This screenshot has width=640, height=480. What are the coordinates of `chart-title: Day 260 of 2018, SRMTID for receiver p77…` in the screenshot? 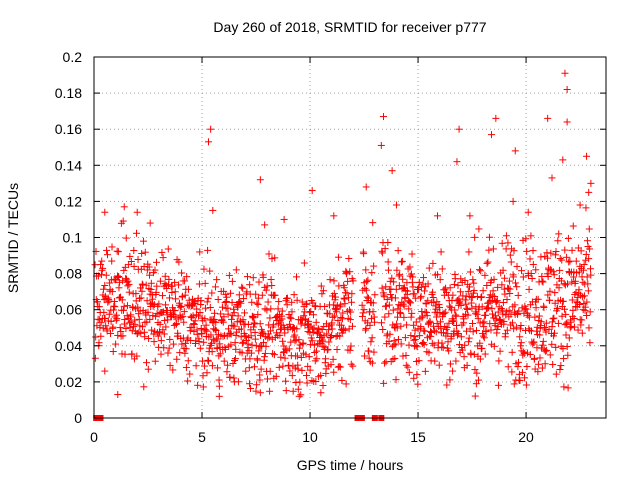 It's located at (349, 27).